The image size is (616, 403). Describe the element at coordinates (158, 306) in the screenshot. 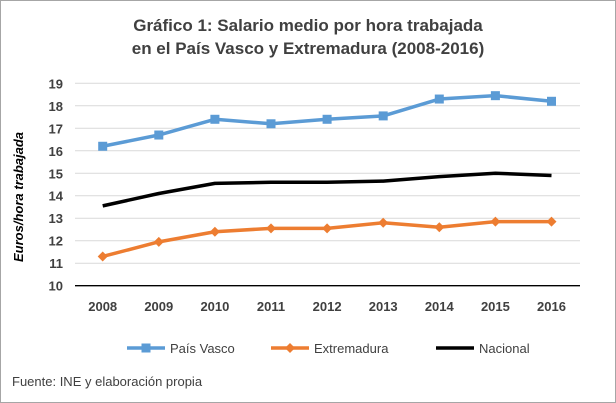

I see `x-tick-label: 2009` at that location.